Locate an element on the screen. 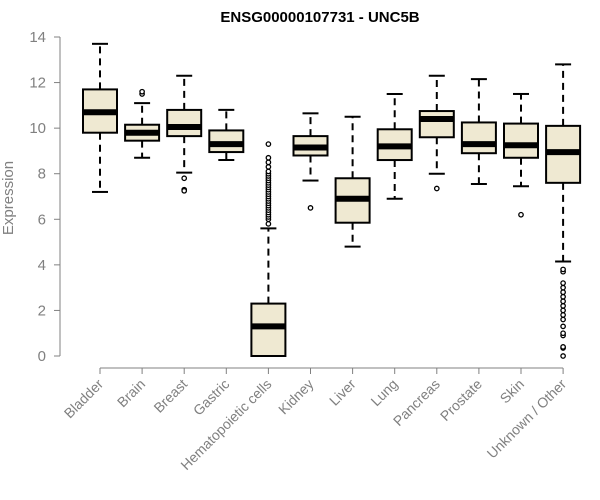  y-axis: 0 2 4 6 8 10 12 14 is located at coordinates (45, 197).